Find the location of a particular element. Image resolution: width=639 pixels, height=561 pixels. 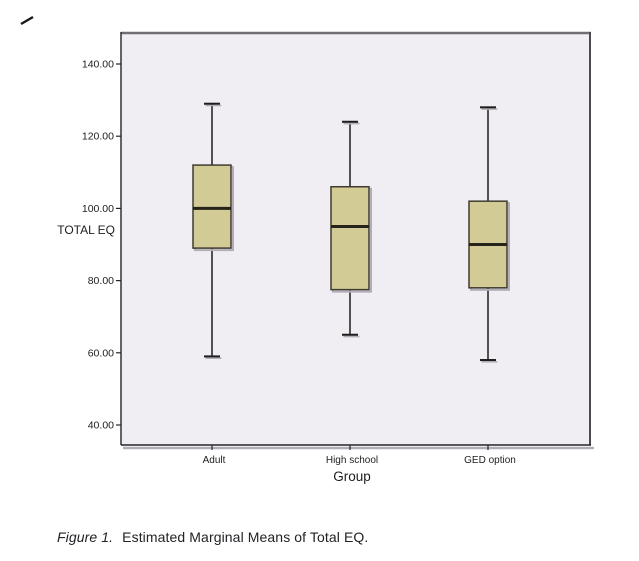

x-category-label: GED option is located at coordinates (490, 460).